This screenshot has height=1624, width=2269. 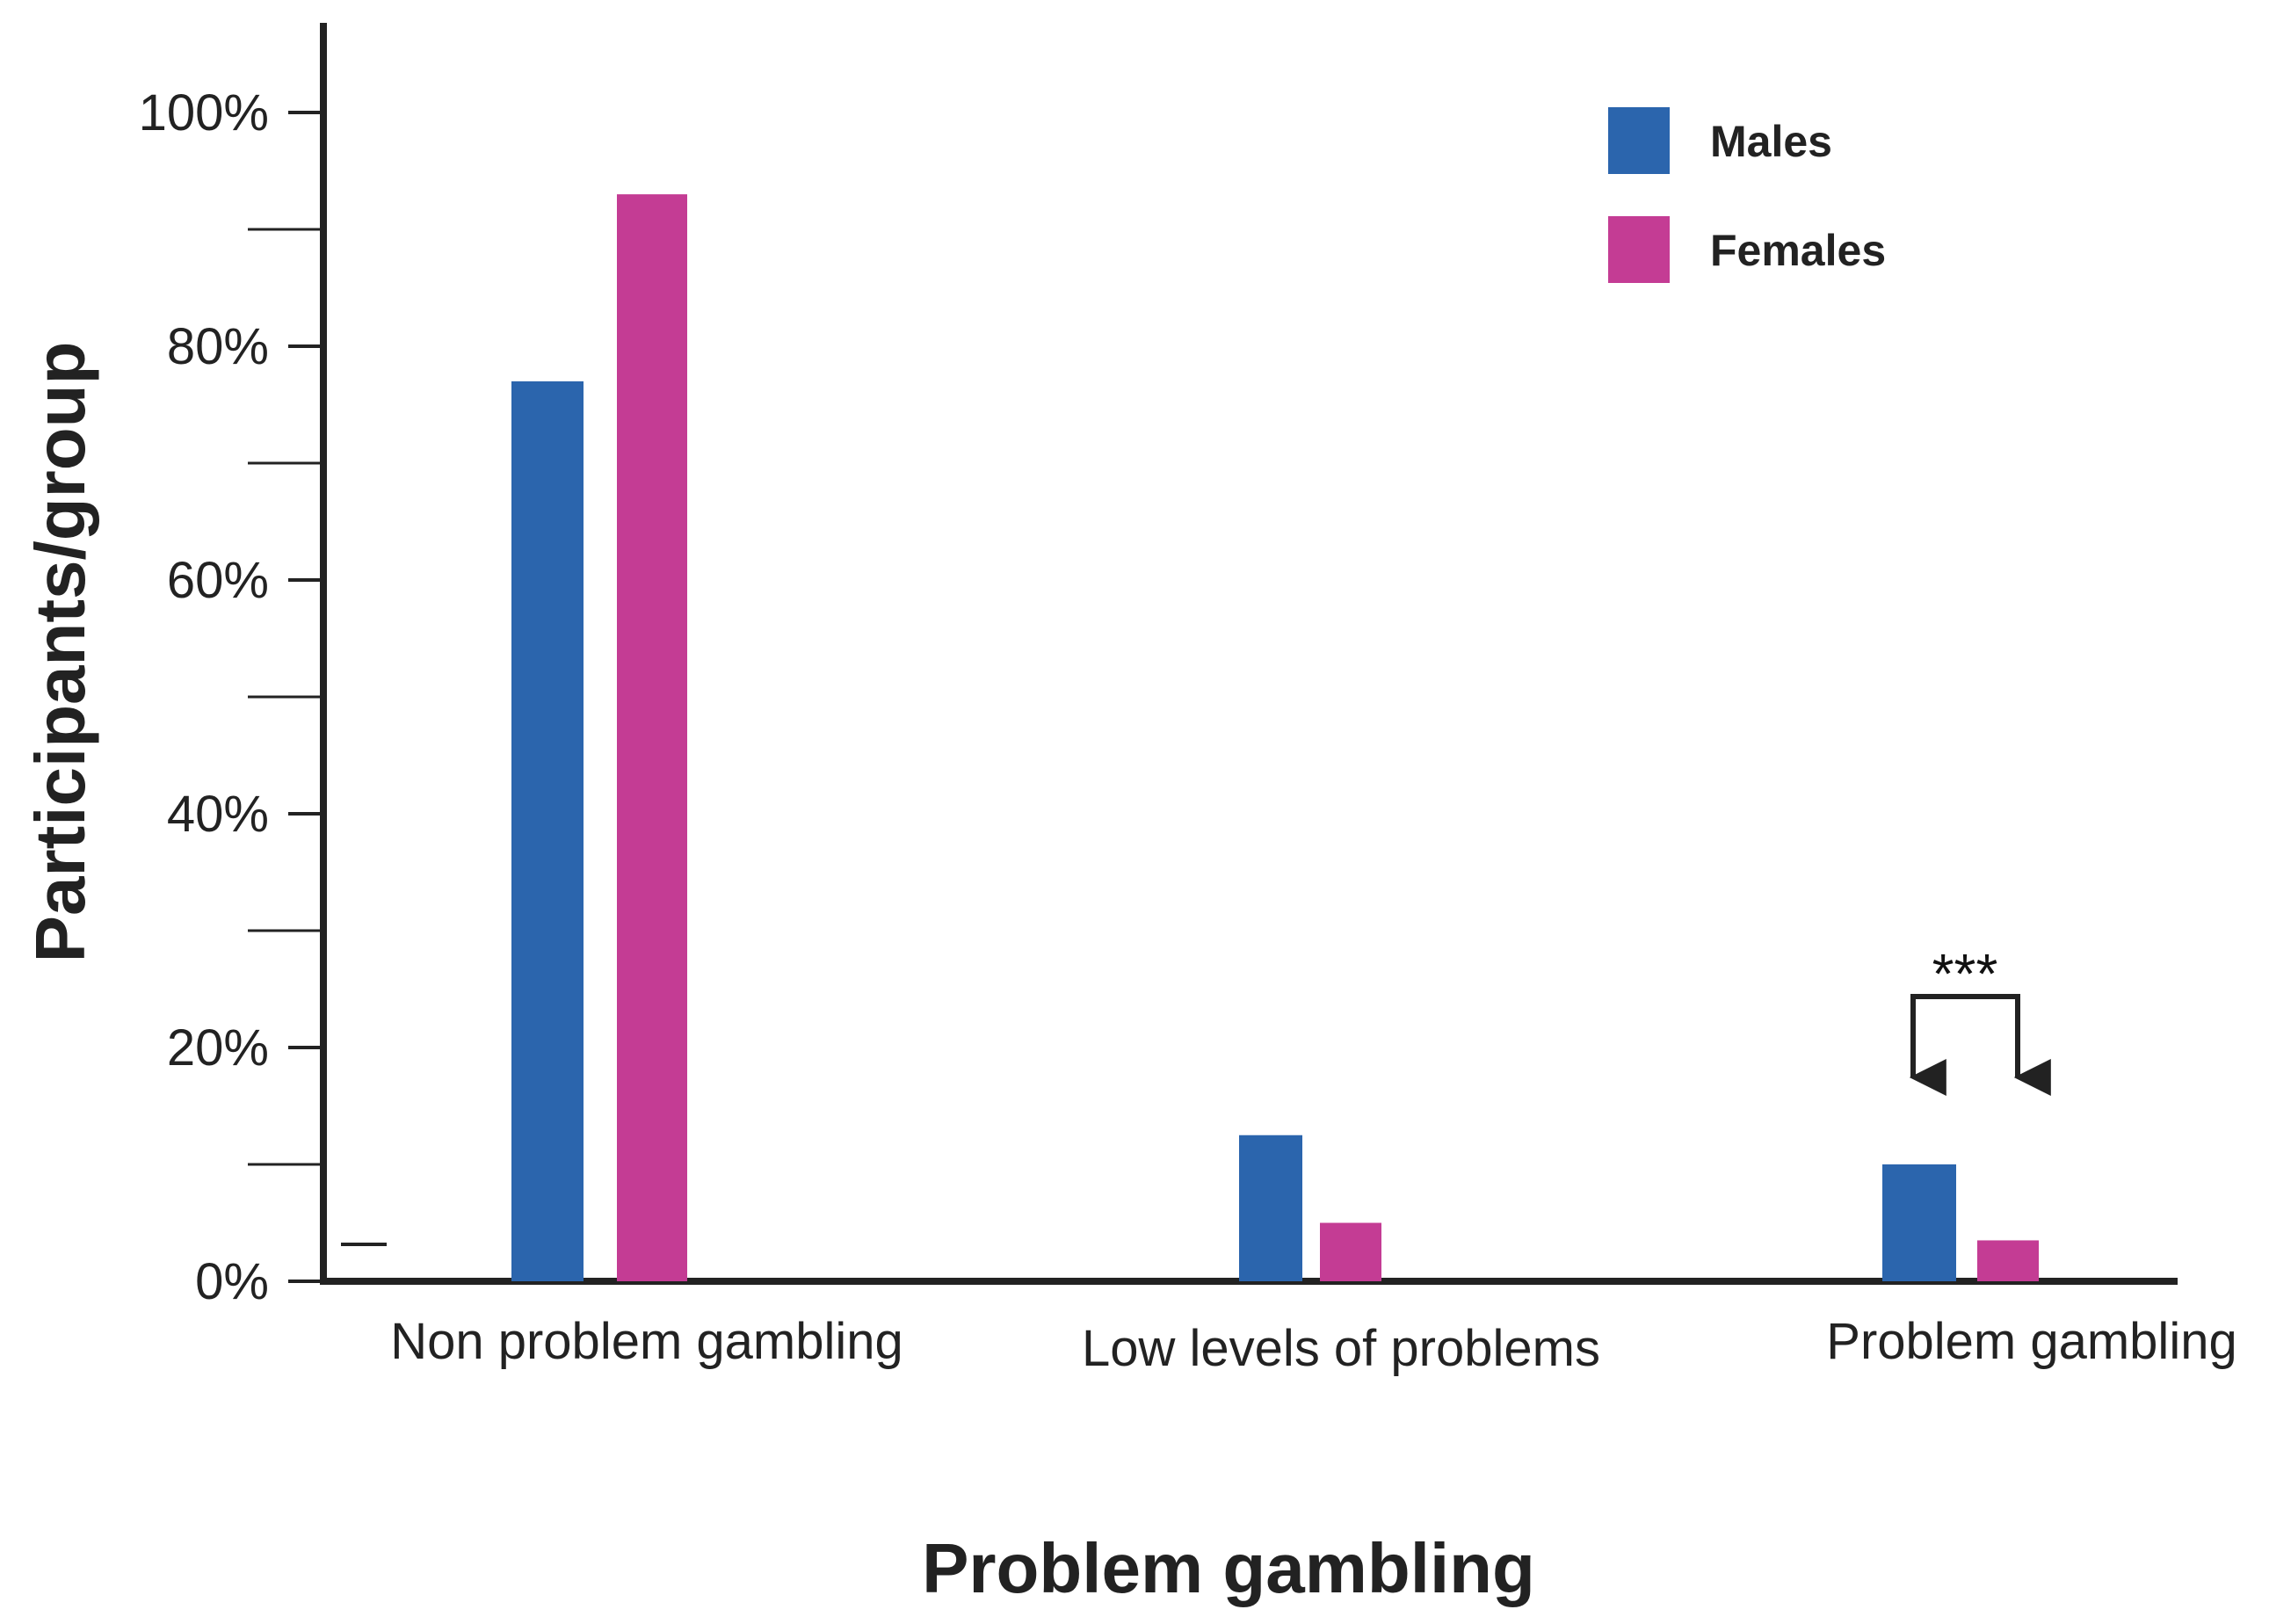 What do you see at coordinates (1341, 1348) in the screenshot?
I see `category-label-low-levels-of-problems: Low levels of problems` at bounding box center [1341, 1348].